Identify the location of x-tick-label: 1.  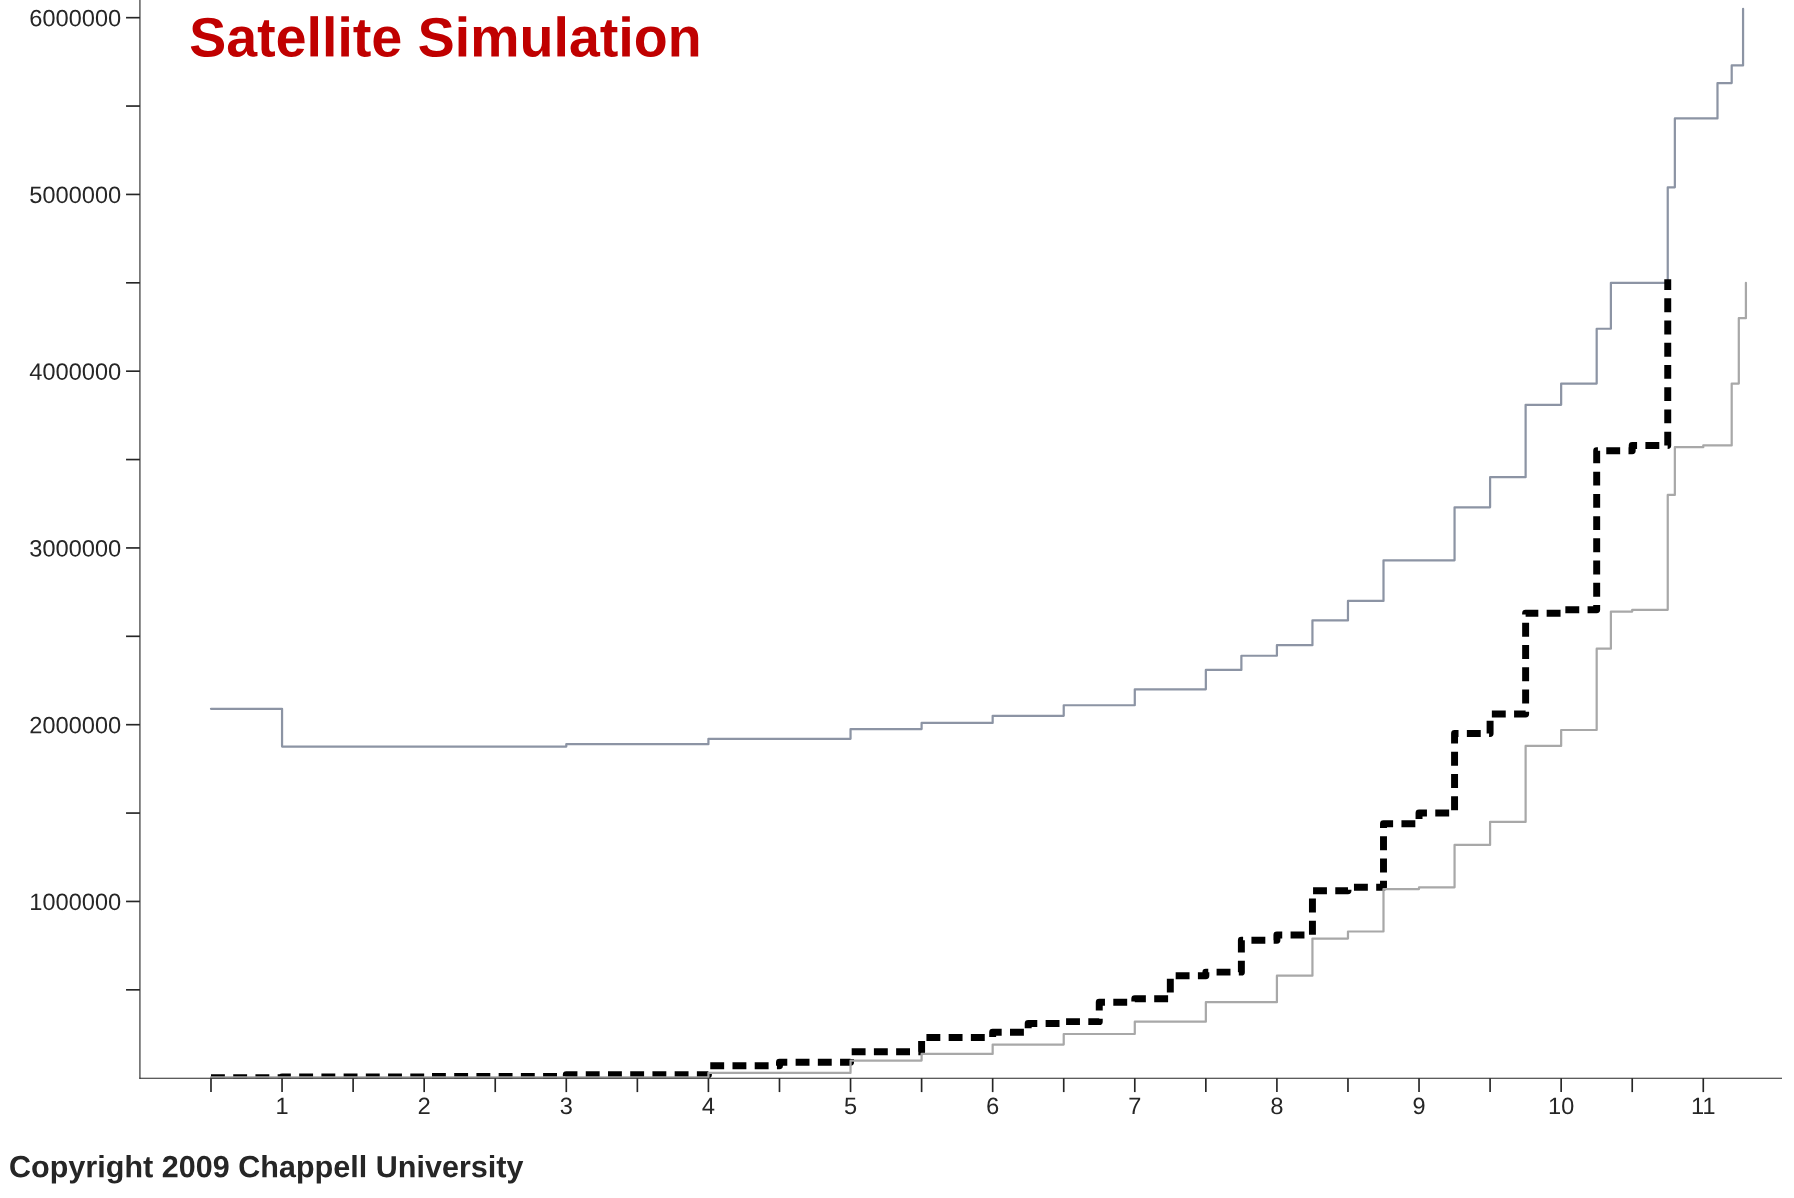
(282, 1106).